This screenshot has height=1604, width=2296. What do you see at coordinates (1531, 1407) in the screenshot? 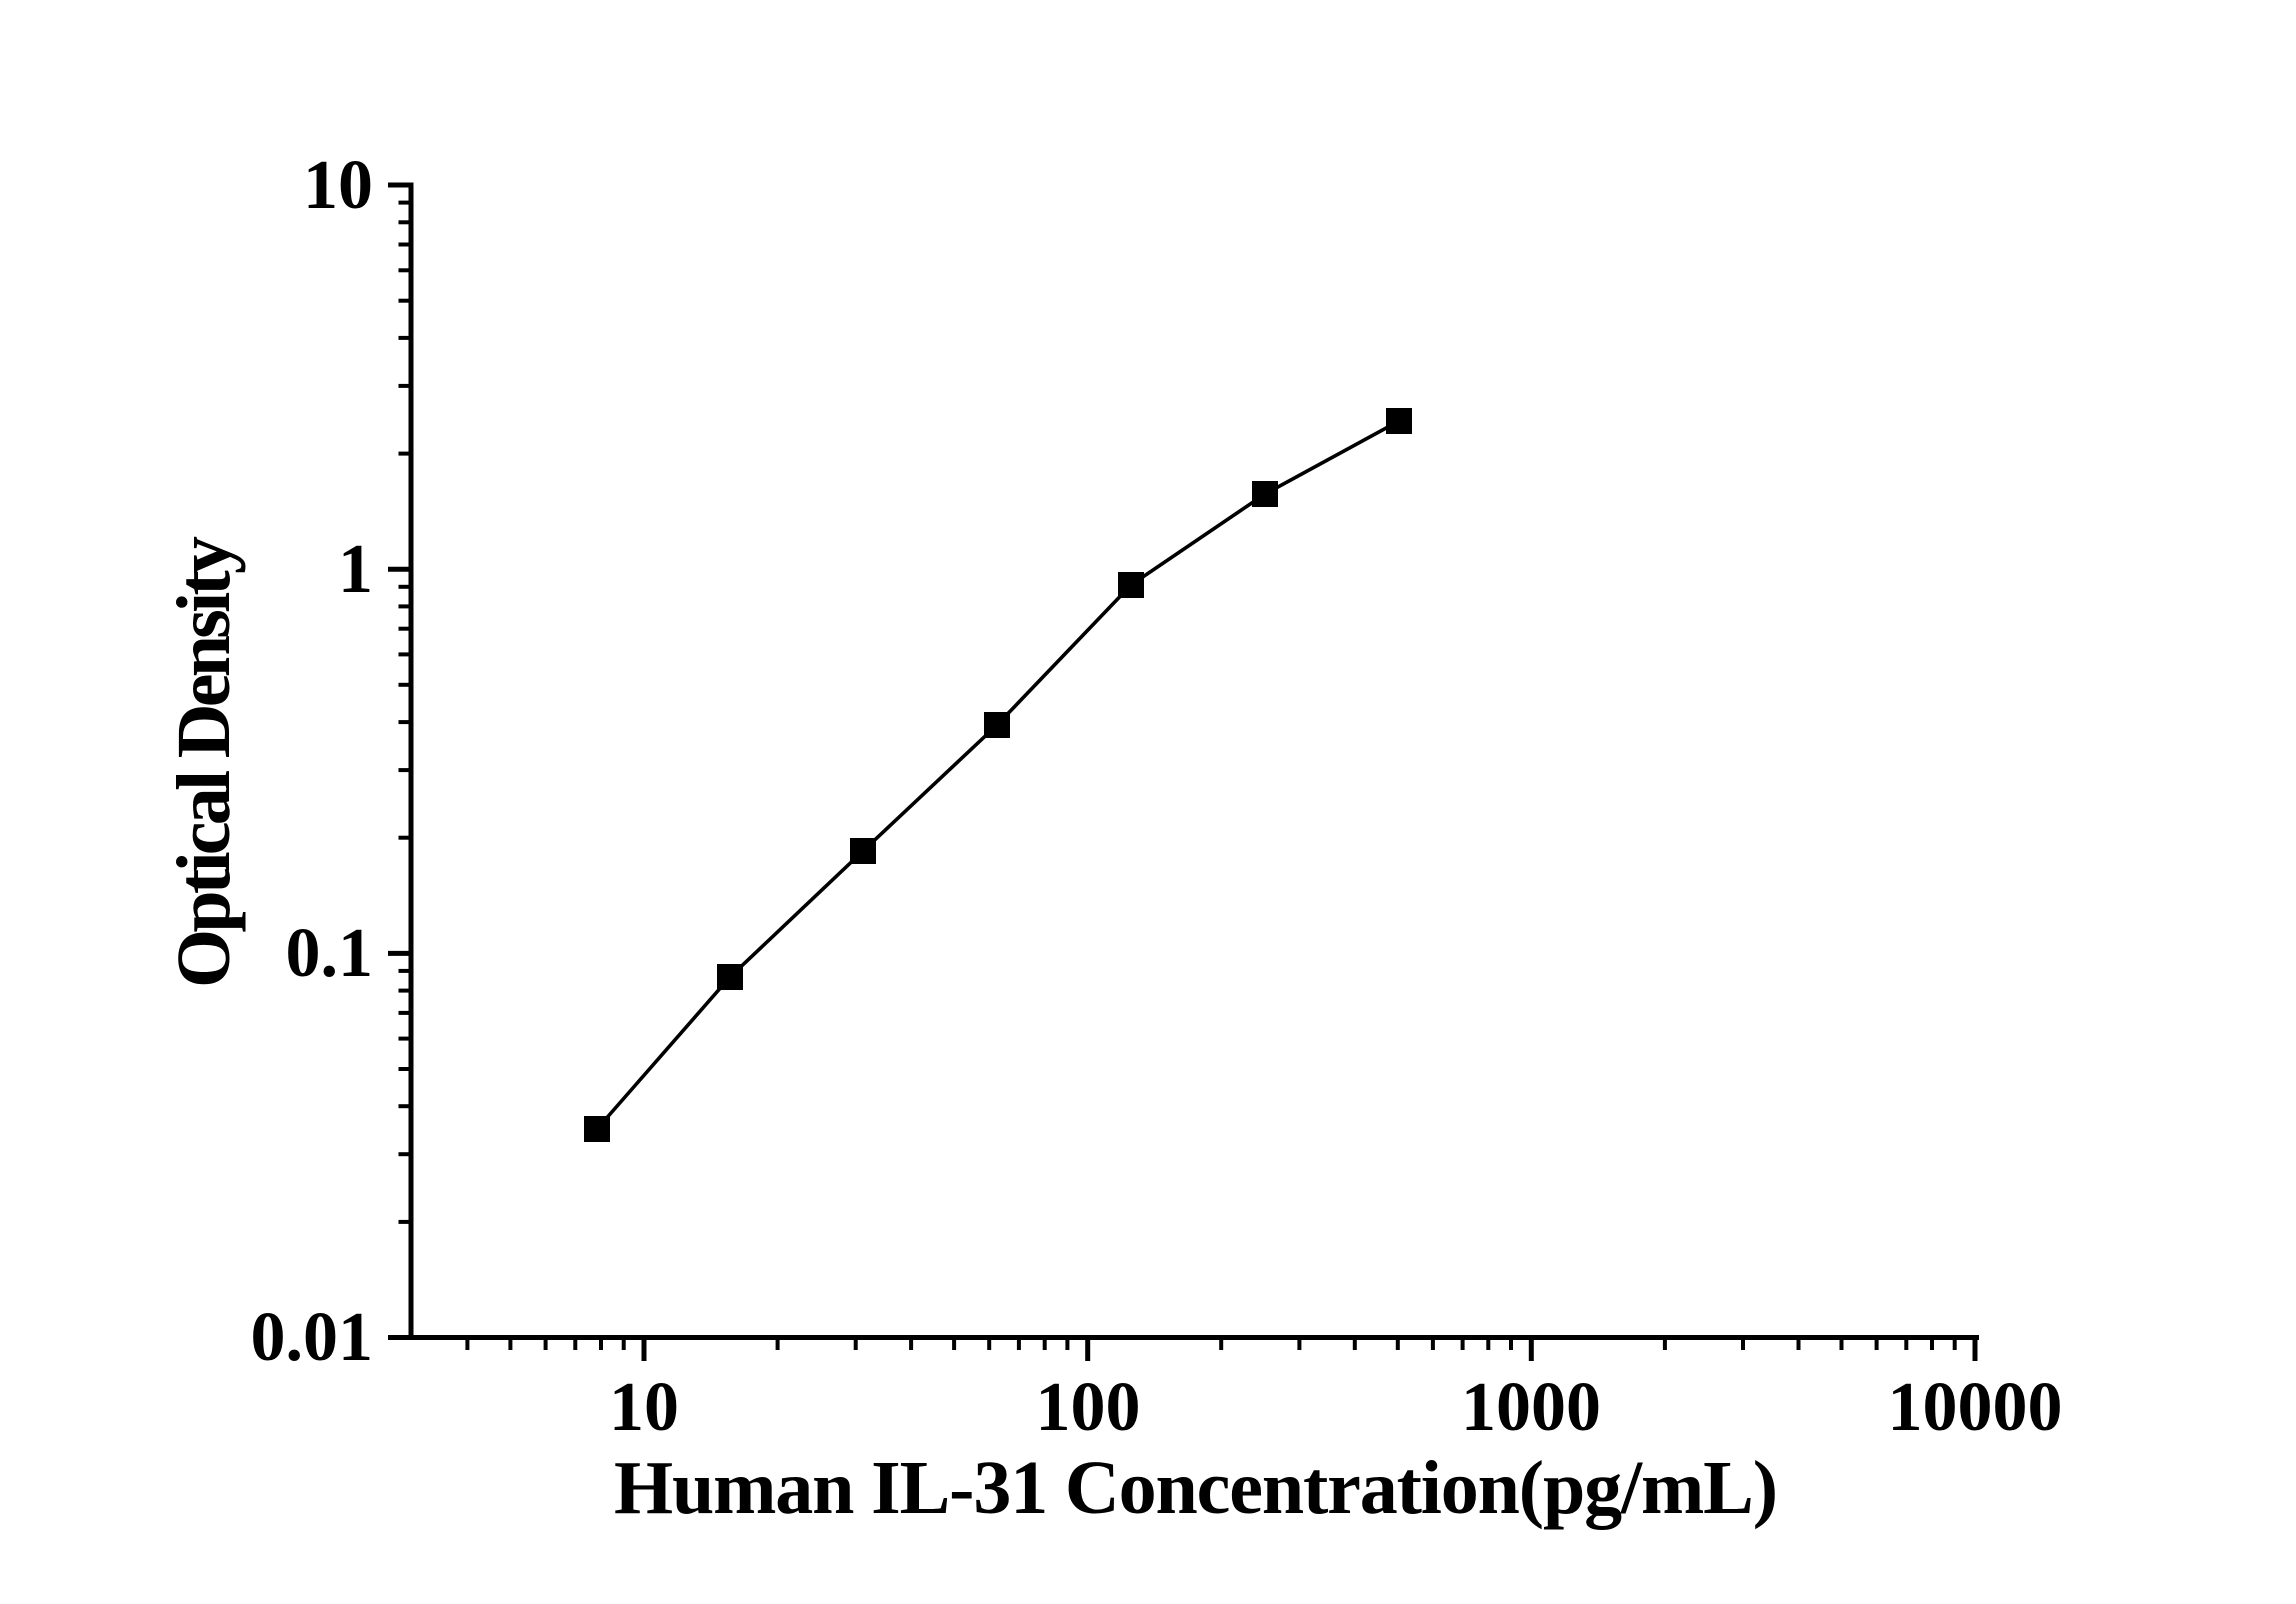
I see `svg-text: 1000` at bounding box center [1531, 1407].